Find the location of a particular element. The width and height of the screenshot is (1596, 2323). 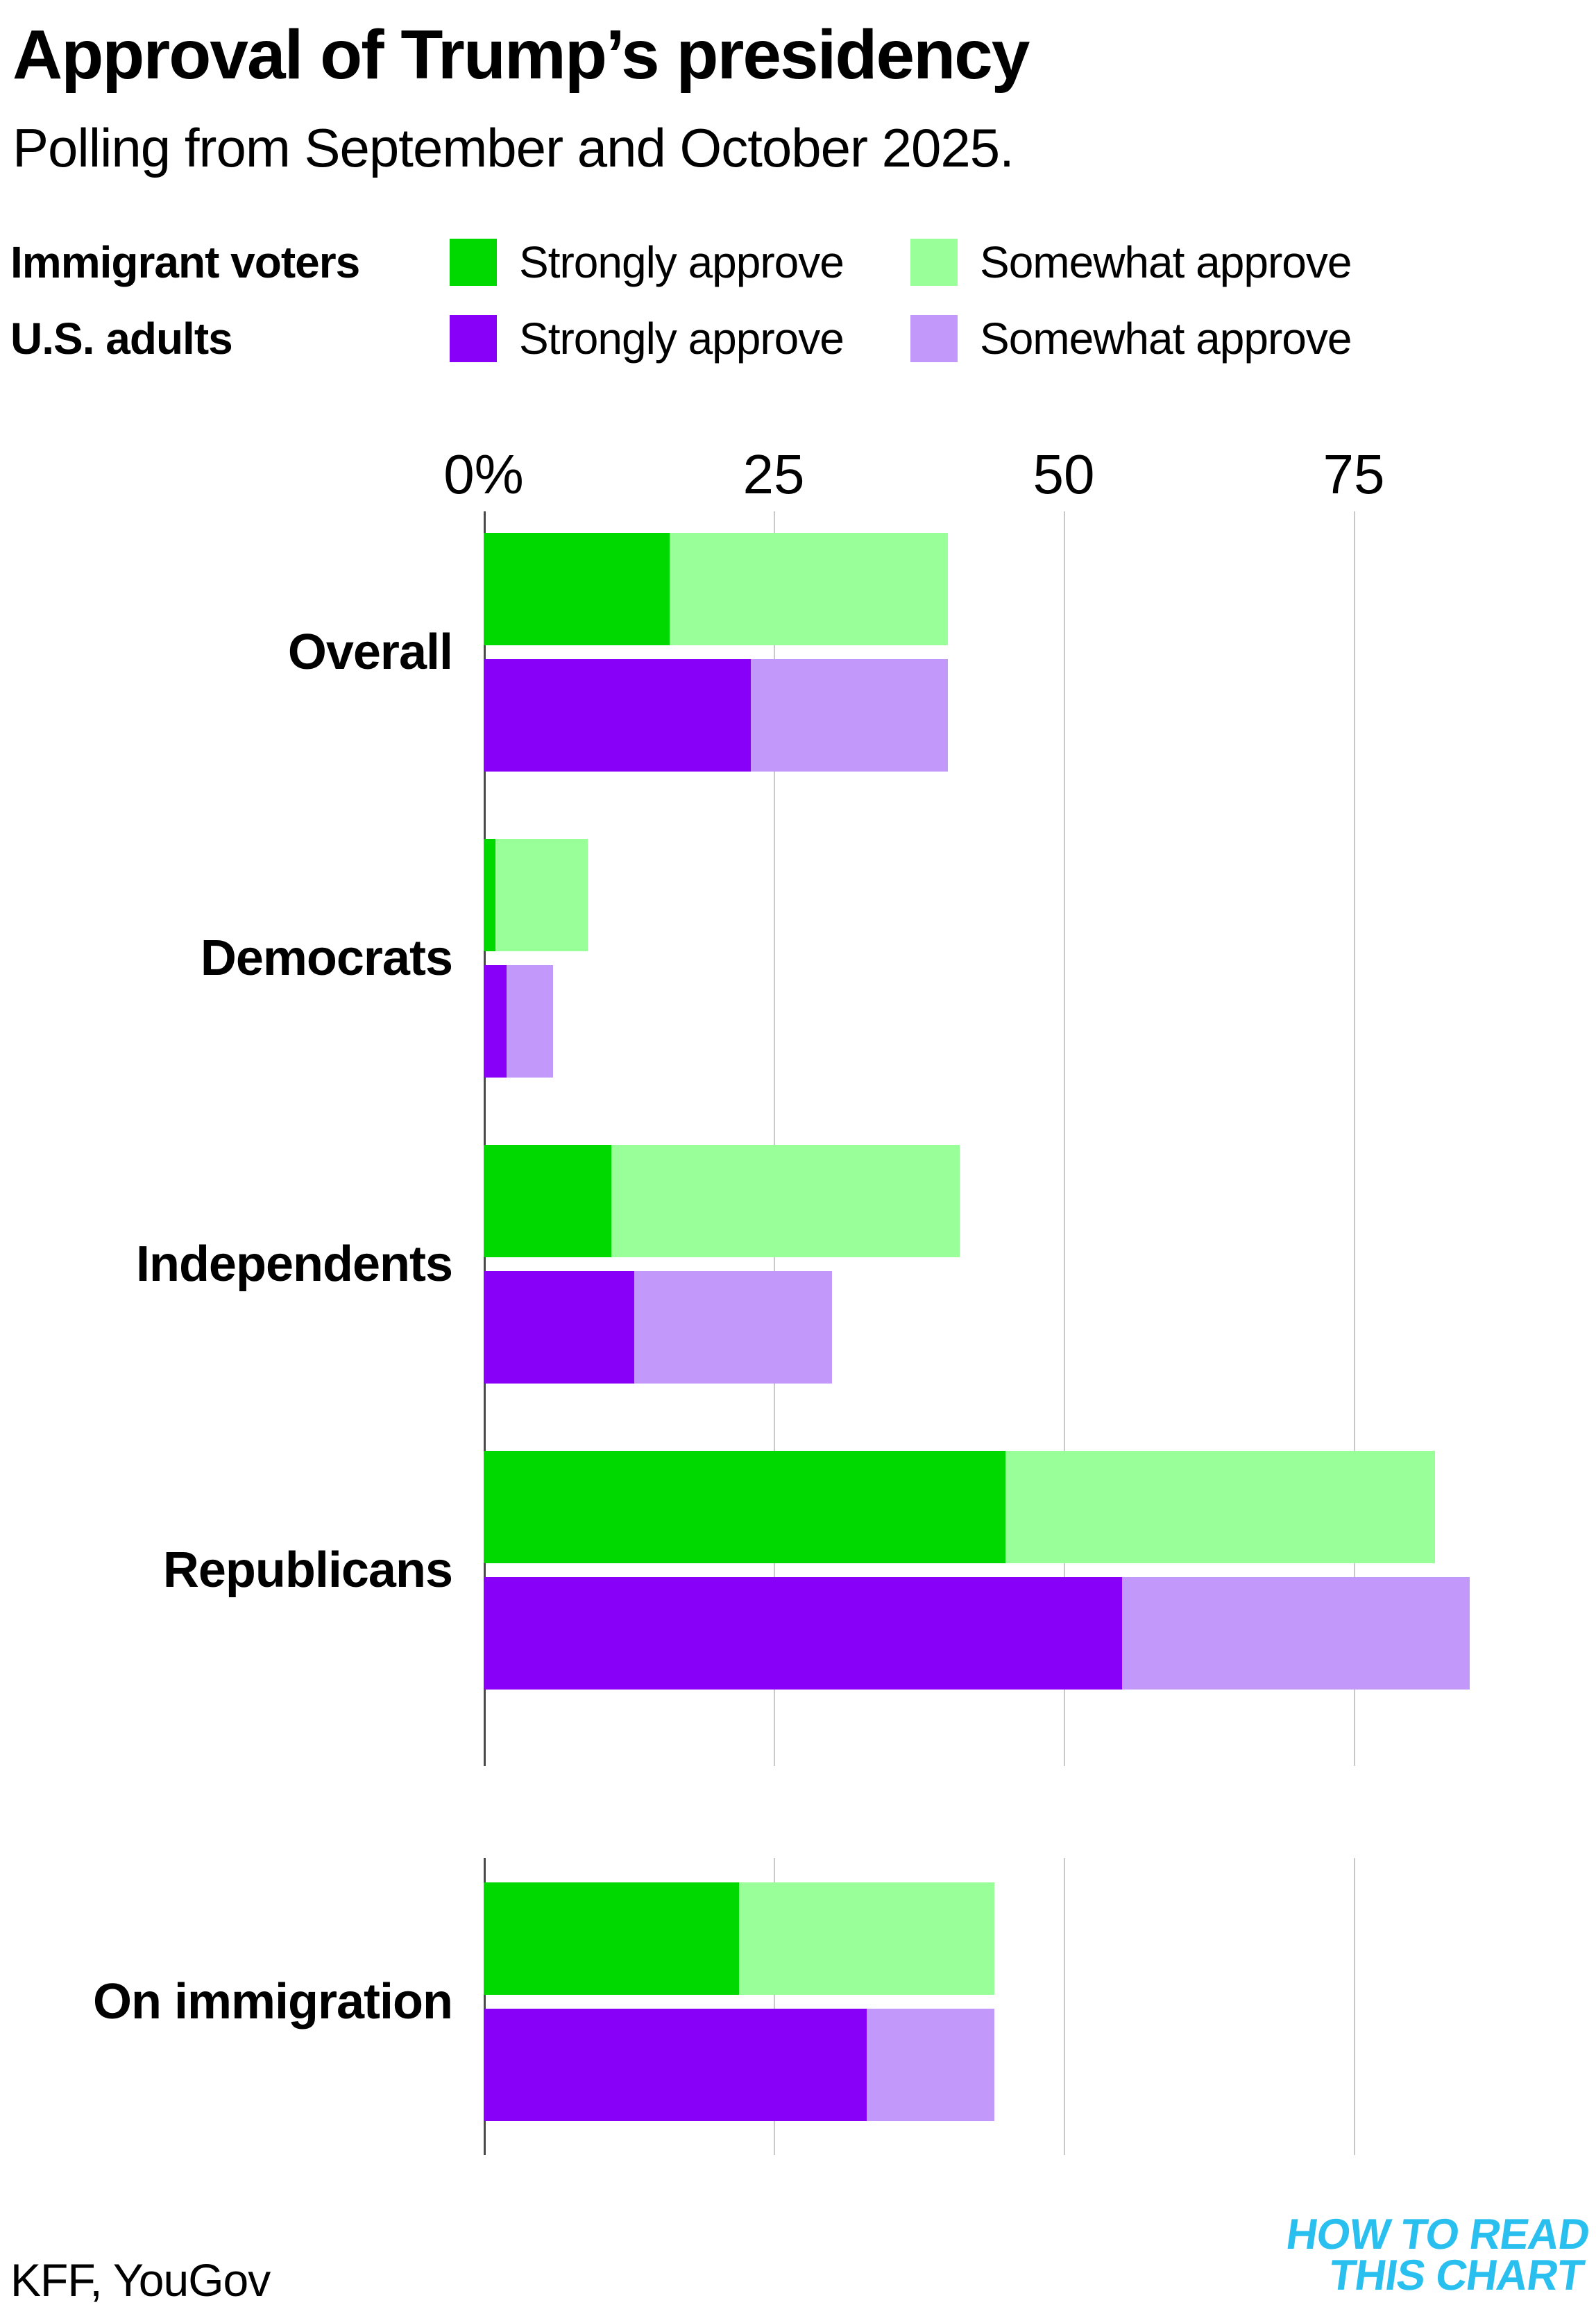

legend-group-label: Immigrant voters is located at coordinates (185, 262).